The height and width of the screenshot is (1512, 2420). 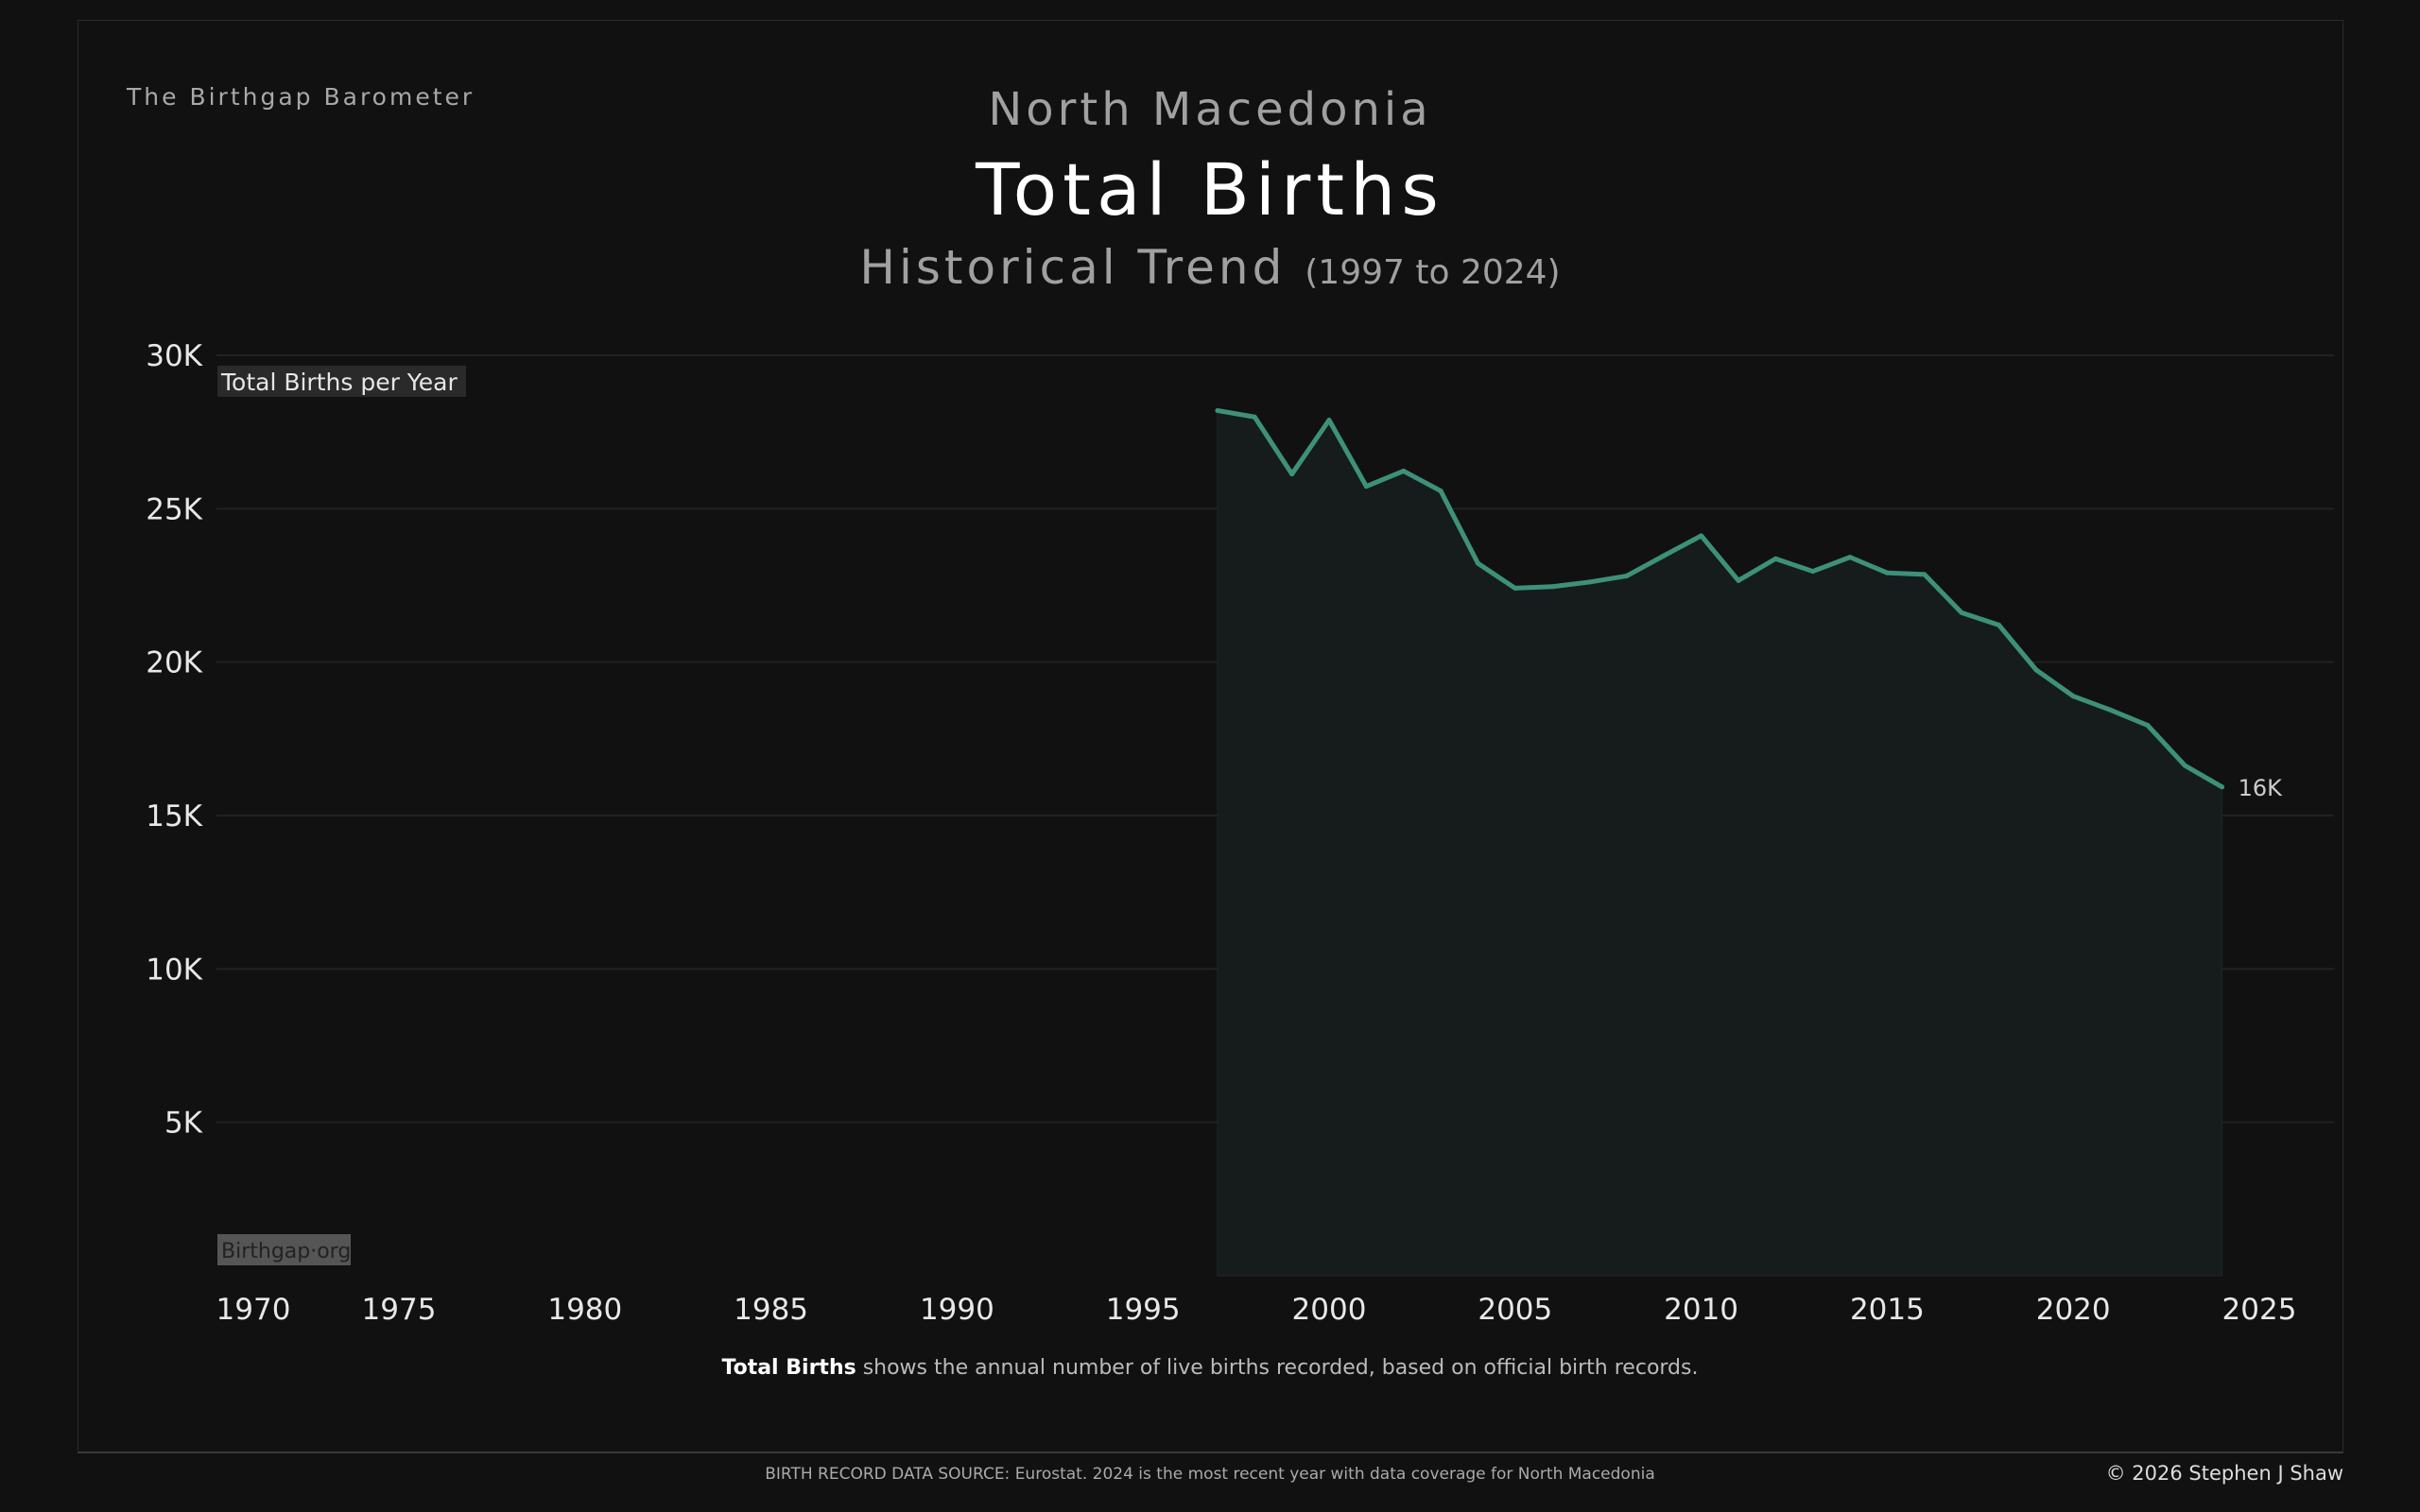 What do you see at coordinates (1887, 1310) in the screenshot?
I see `x-tick-label: 2015` at bounding box center [1887, 1310].